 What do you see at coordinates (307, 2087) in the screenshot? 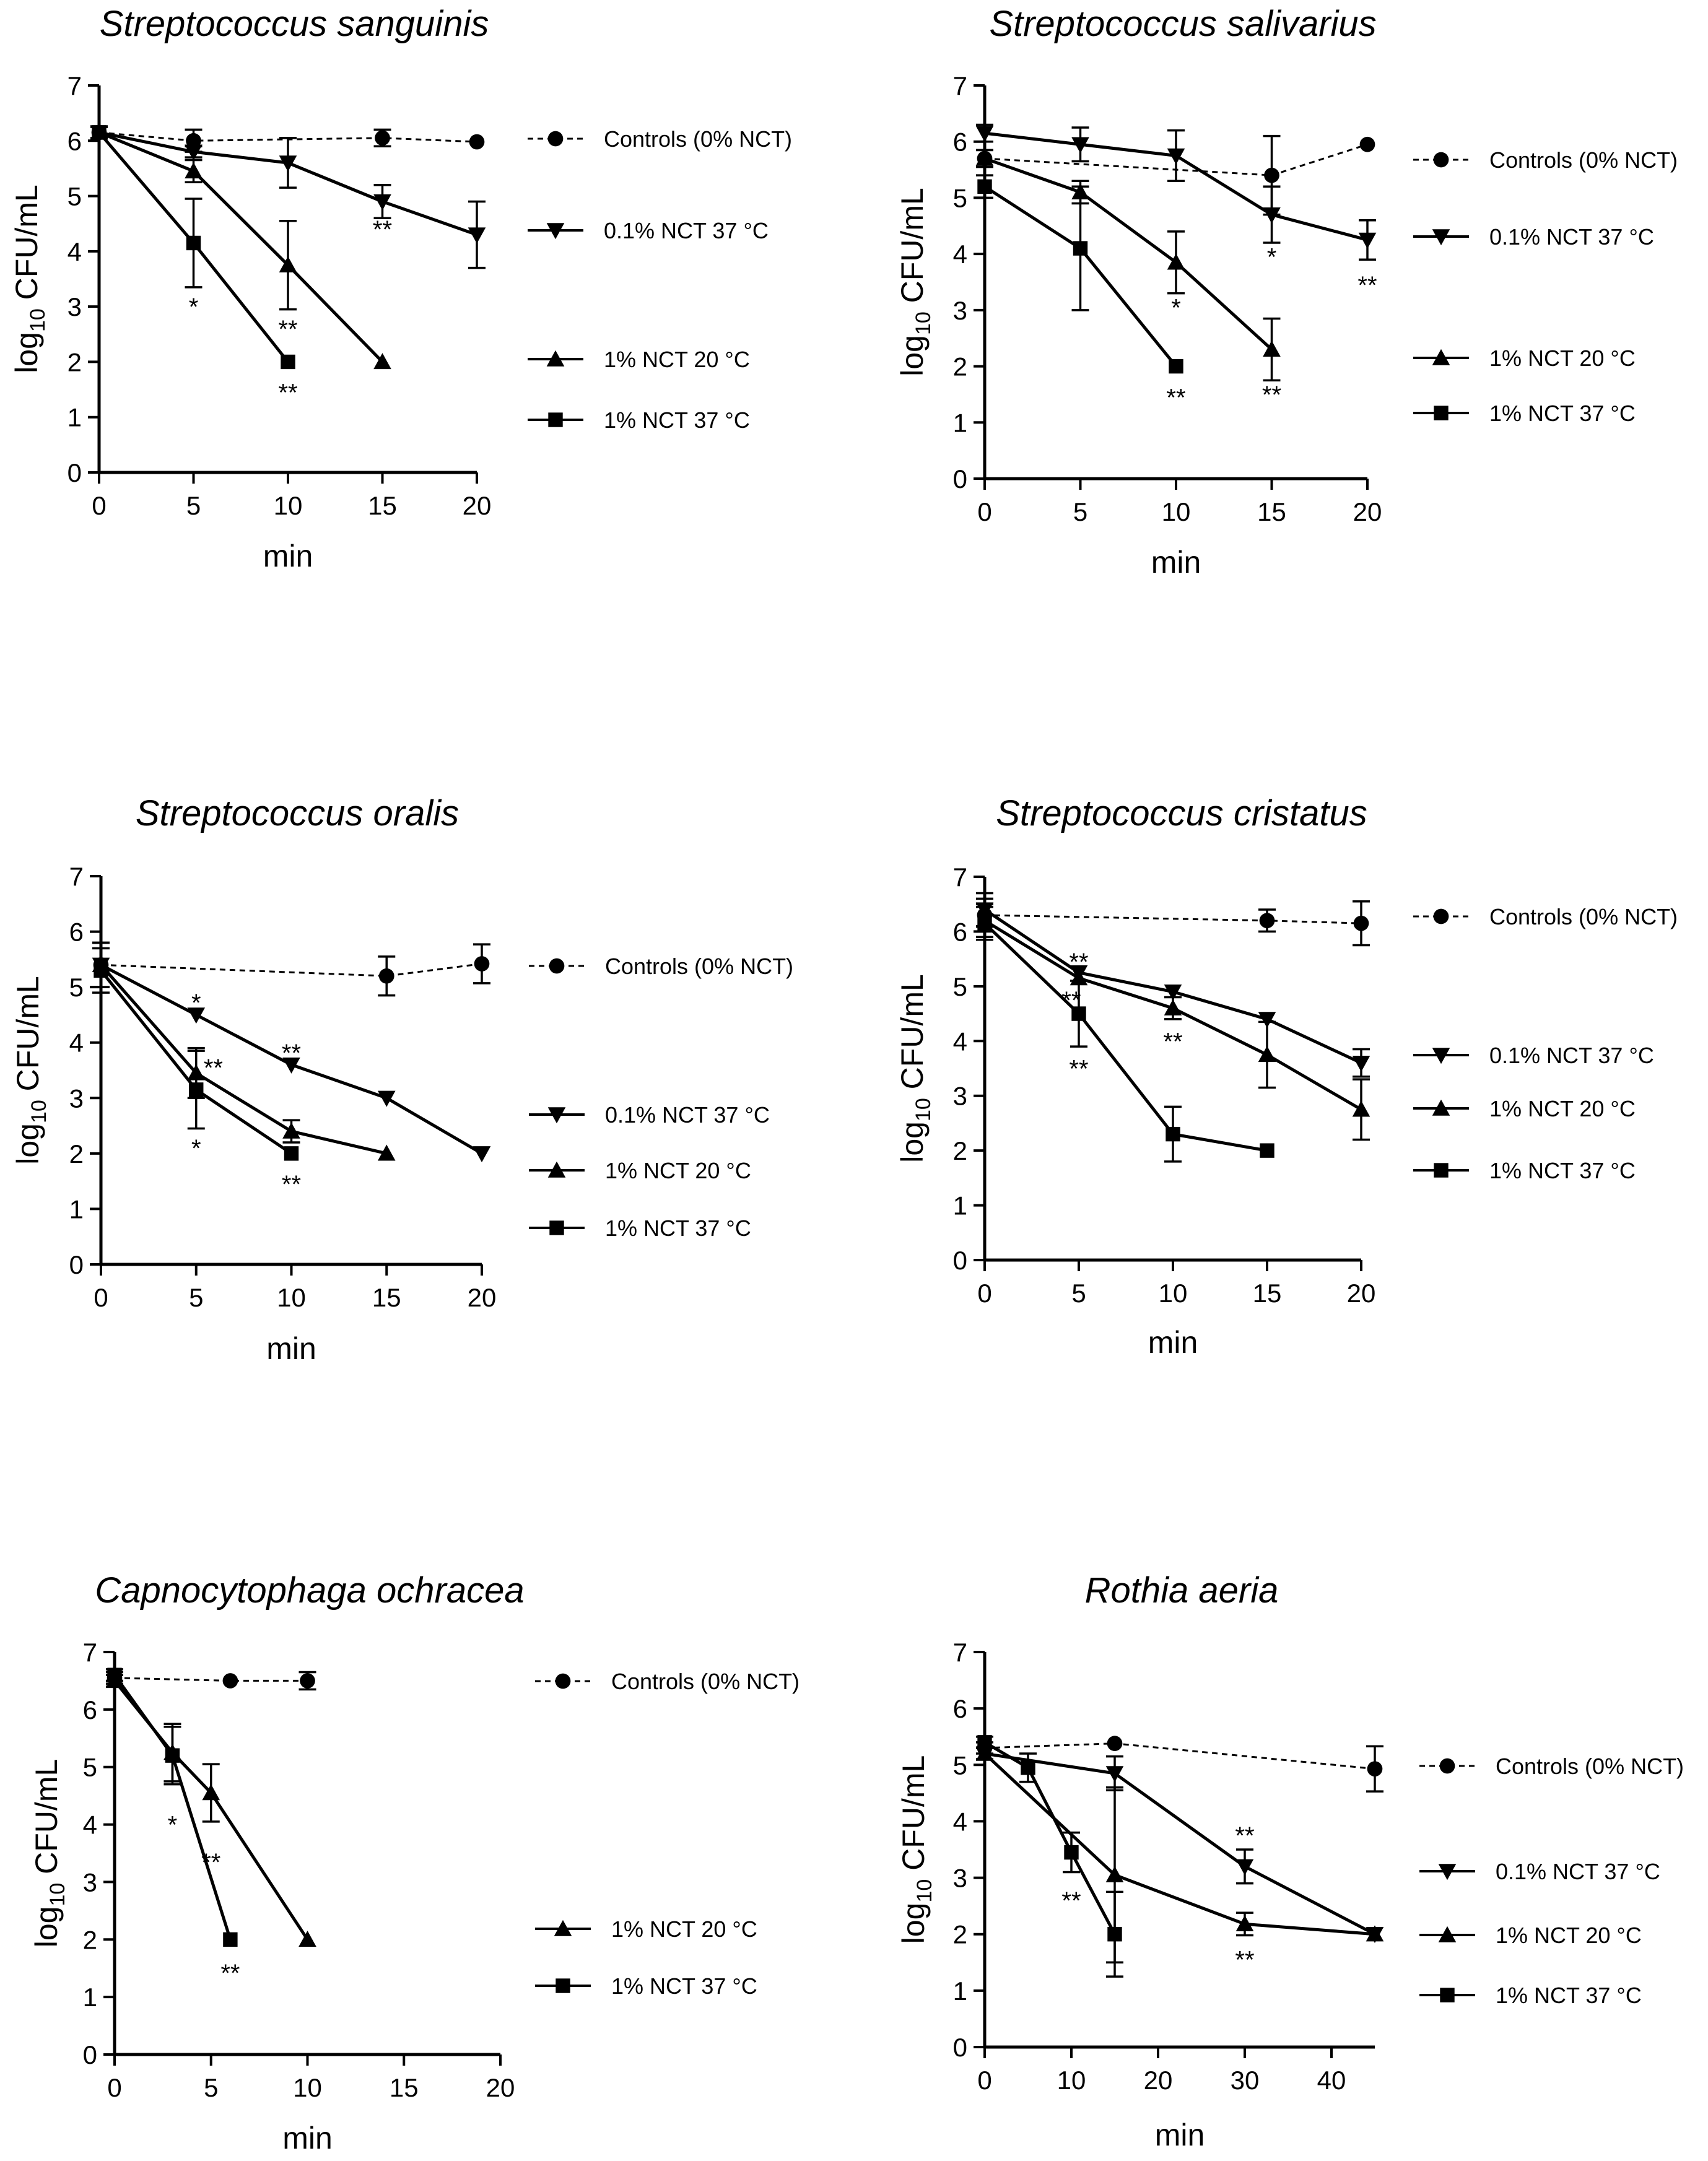
I see `x-tick-label: 10` at bounding box center [307, 2087].